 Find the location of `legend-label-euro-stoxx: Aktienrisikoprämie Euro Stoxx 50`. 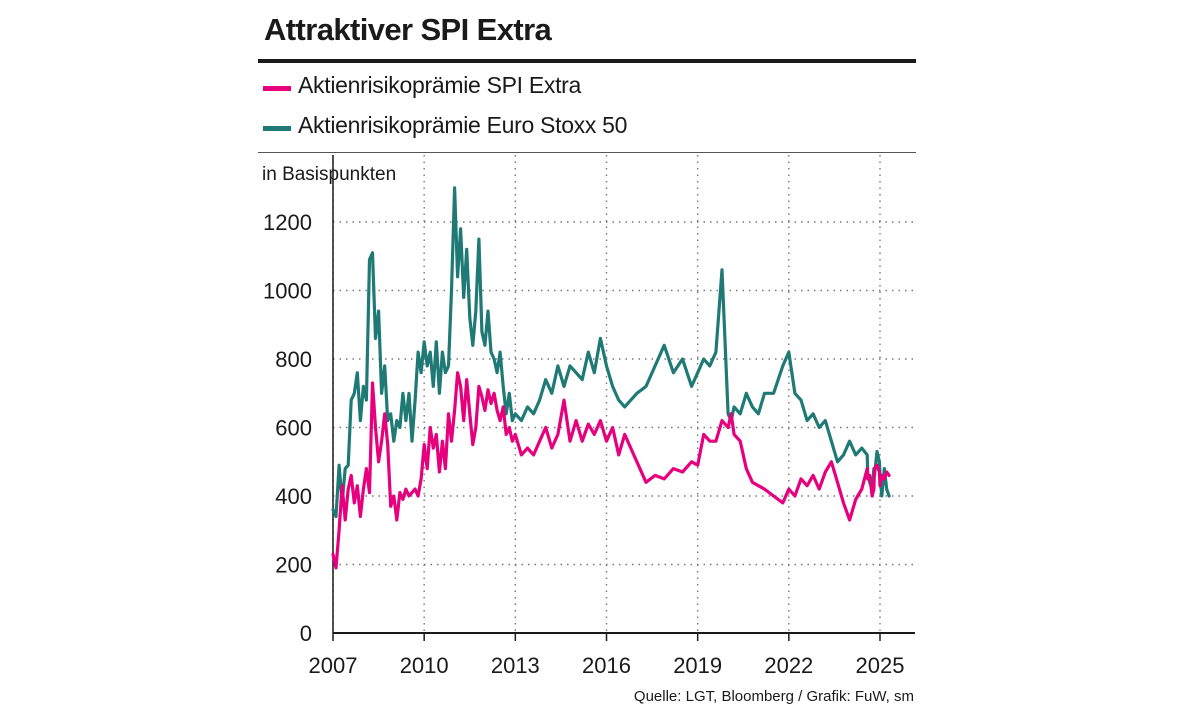

legend-label-euro-stoxx: Aktienrisikoprämie Euro Stoxx 50 is located at coordinates (463, 125).